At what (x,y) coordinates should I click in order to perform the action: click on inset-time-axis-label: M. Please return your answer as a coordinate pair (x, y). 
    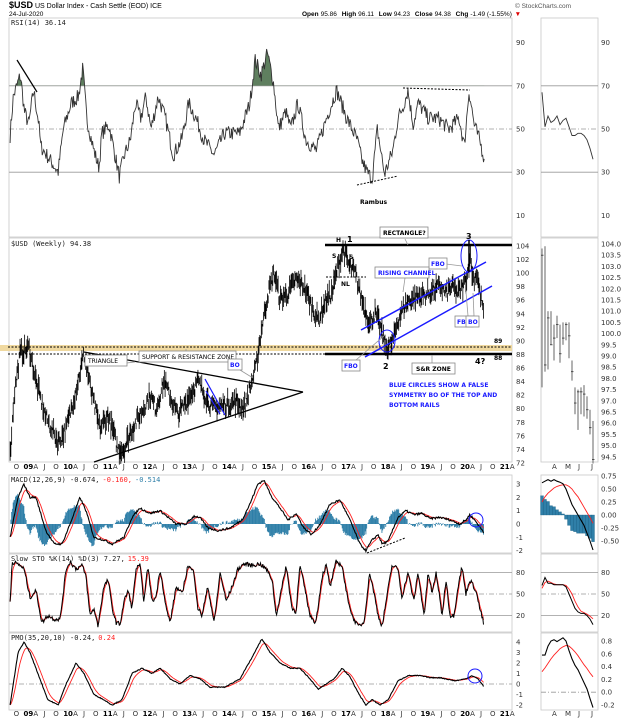
    Looking at the image, I should click on (568, 467).